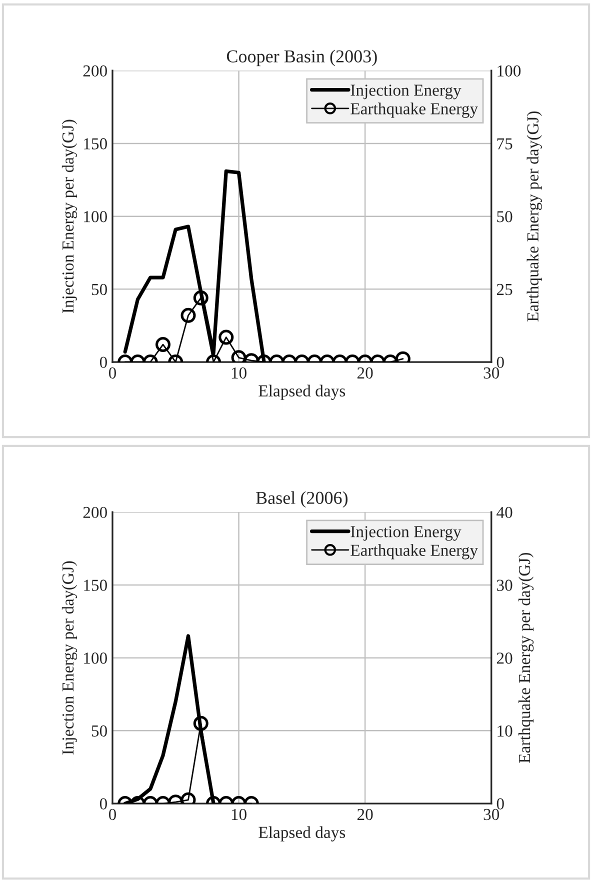  Describe the element at coordinates (504, 658) in the screenshot. I see `y2-tick-label: 20` at that location.